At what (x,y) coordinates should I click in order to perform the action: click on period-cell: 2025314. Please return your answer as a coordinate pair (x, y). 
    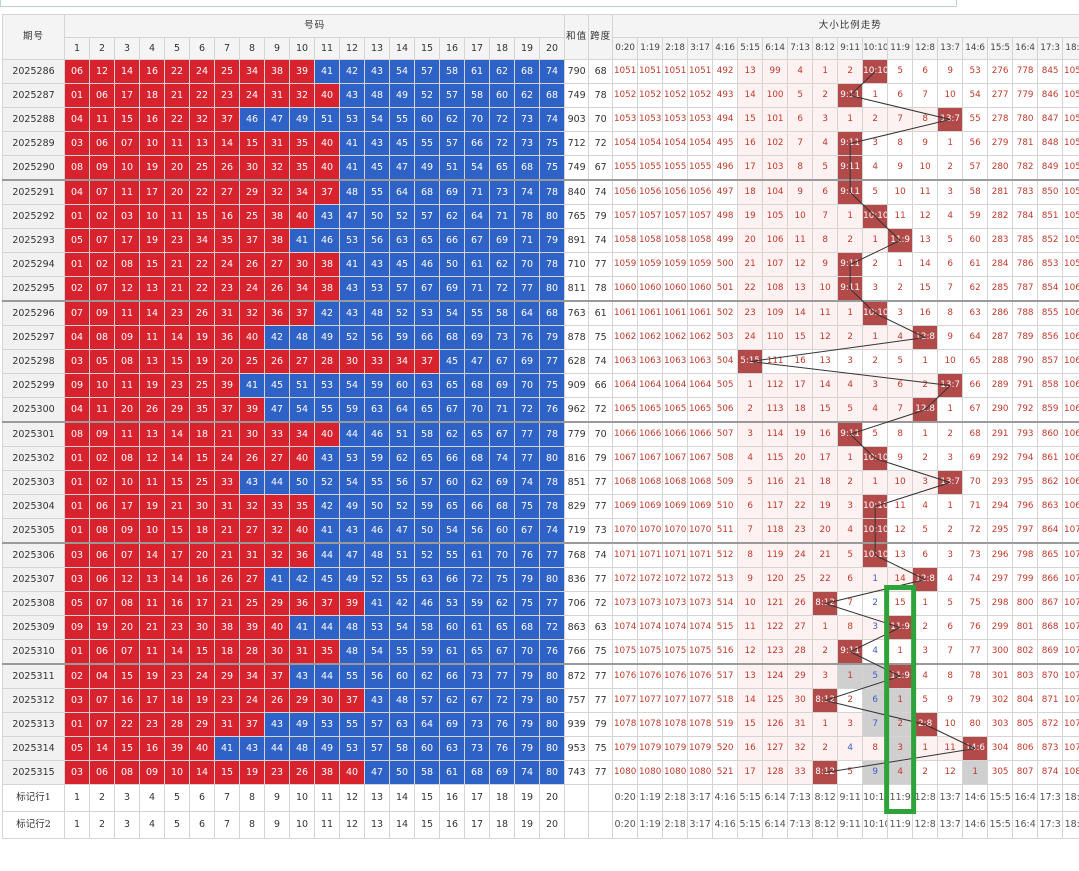
    Looking at the image, I should click on (33, 748).